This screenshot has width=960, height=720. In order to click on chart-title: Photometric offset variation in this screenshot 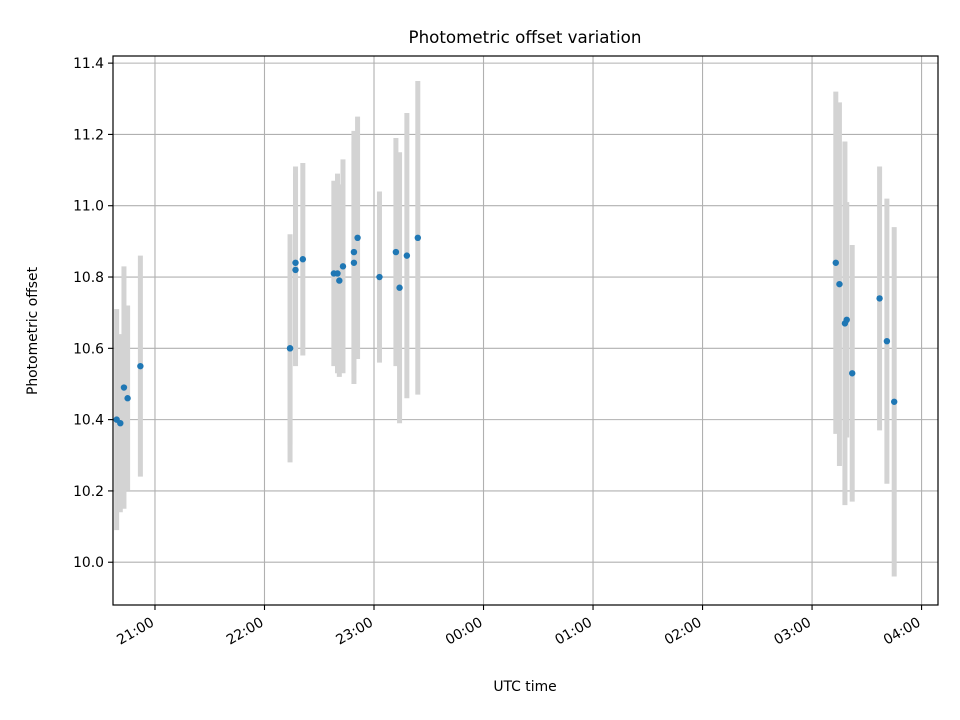, I will do `click(525, 37)`.